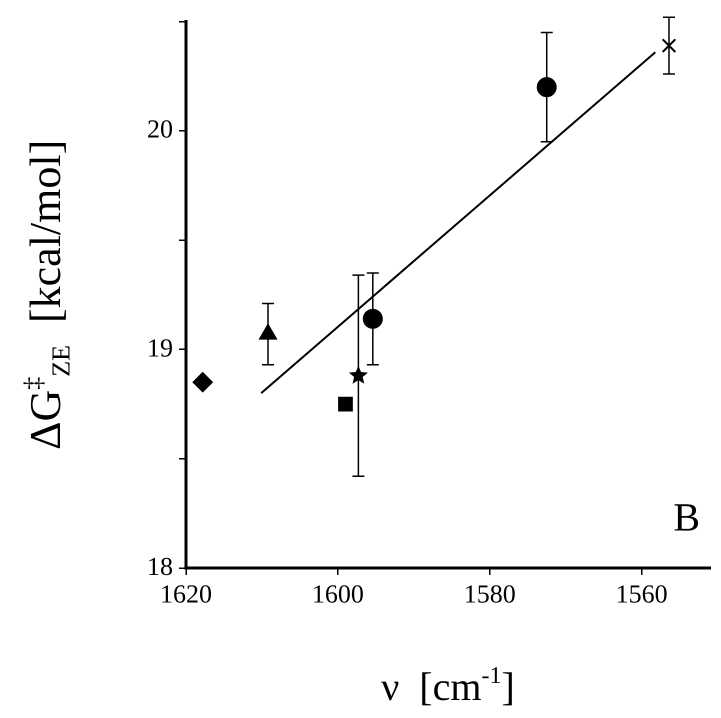  What do you see at coordinates (160, 347) in the screenshot?
I see `y-tick-label: 19` at bounding box center [160, 347].